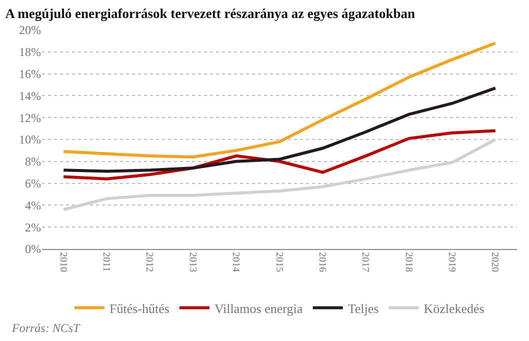  What do you see at coordinates (149, 262) in the screenshot?
I see `x-tick-label: 2012` at bounding box center [149, 262].